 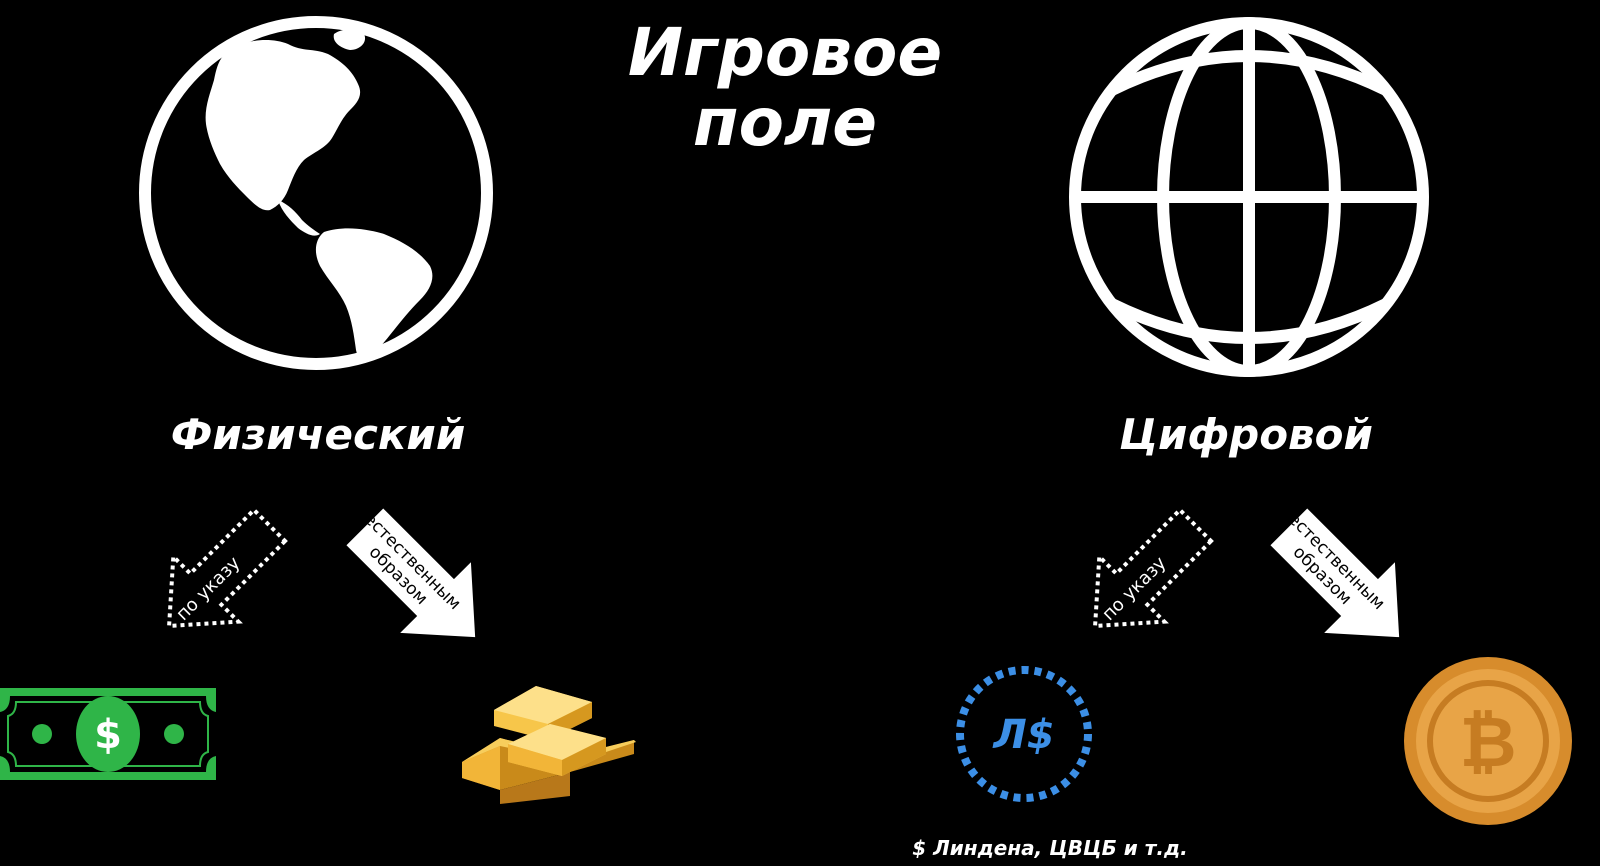 I want to click on bitcoin-symbol: ₿, so click(x=1487, y=742).